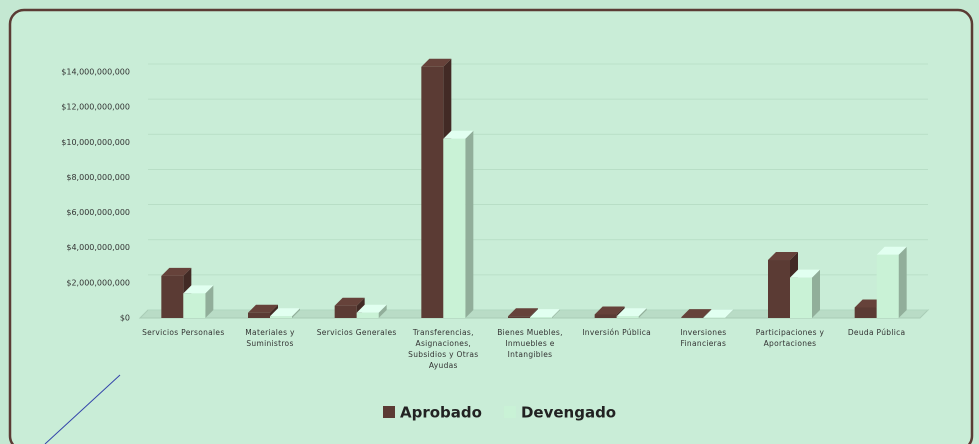  I want to click on y-tick-label: $10,000,000,000, so click(95, 142).